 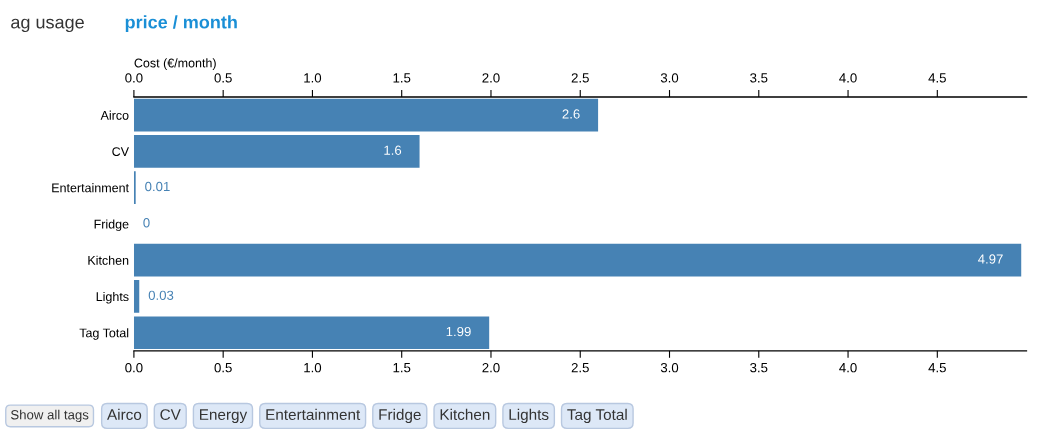 What do you see at coordinates (848, 78) in the screenshot?
I see `x2-tick-label: 4.0` at bounding box center [848, 78].